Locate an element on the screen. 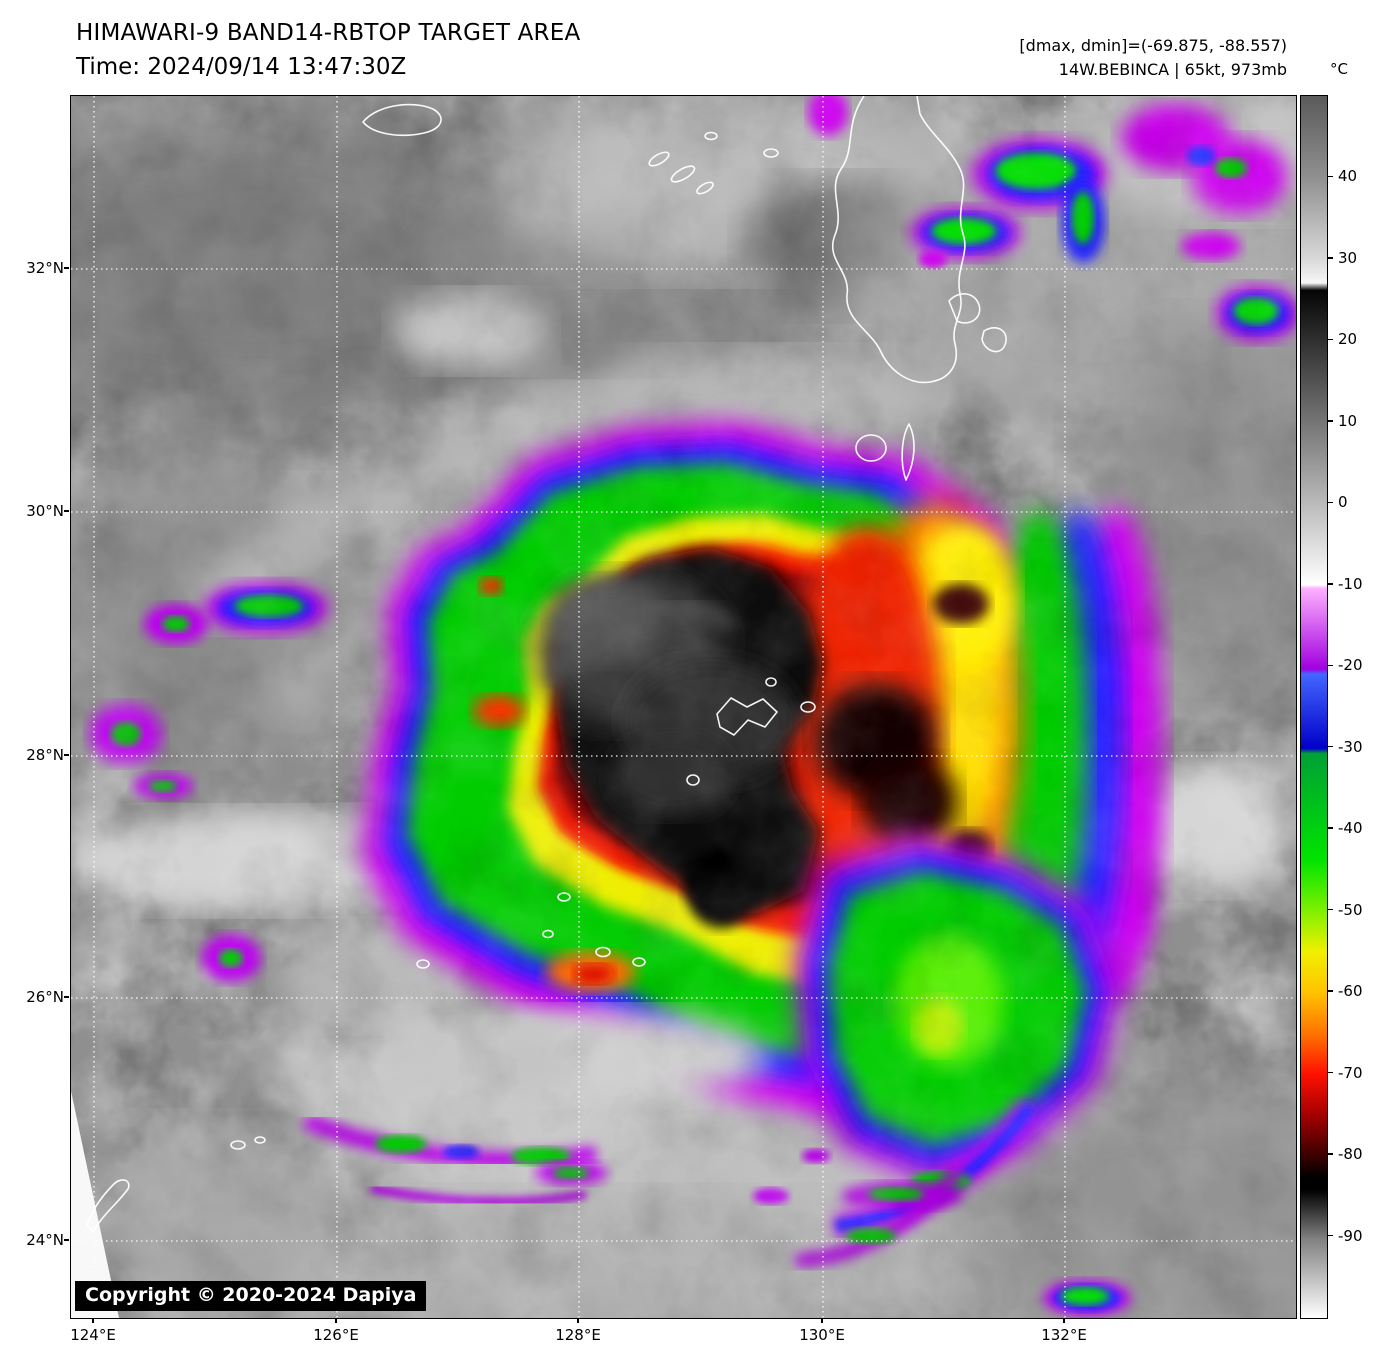 The height and width of the screenshot is (1359, 1390). colorbar-tick-label: -80 is located at coordinates (1350, 1154).